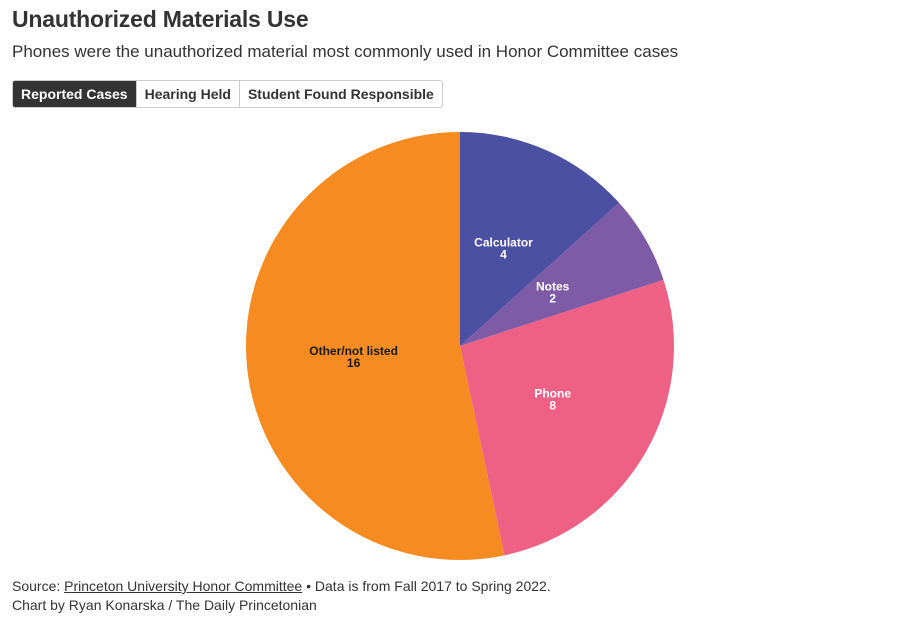  Describe the element at coordinates (354, 363) in the screenshot. I see `slice-value-other-not-listed: 16` at that location.